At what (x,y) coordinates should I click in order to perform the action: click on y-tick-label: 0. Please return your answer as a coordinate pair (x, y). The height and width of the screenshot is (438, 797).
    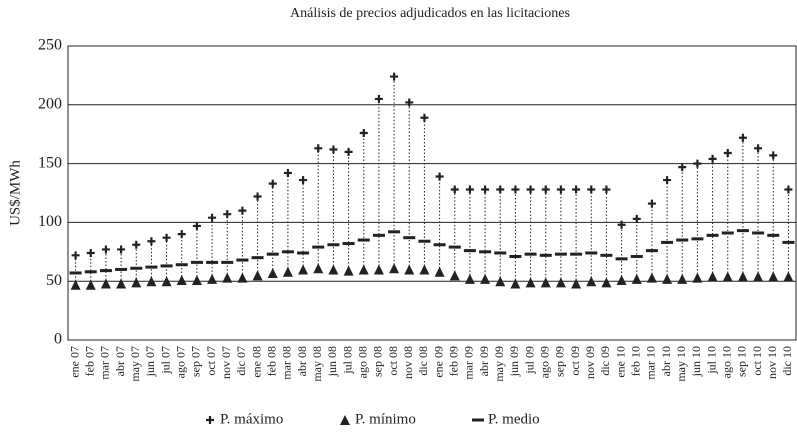
    Looking at the image, I should click on (58, 339).